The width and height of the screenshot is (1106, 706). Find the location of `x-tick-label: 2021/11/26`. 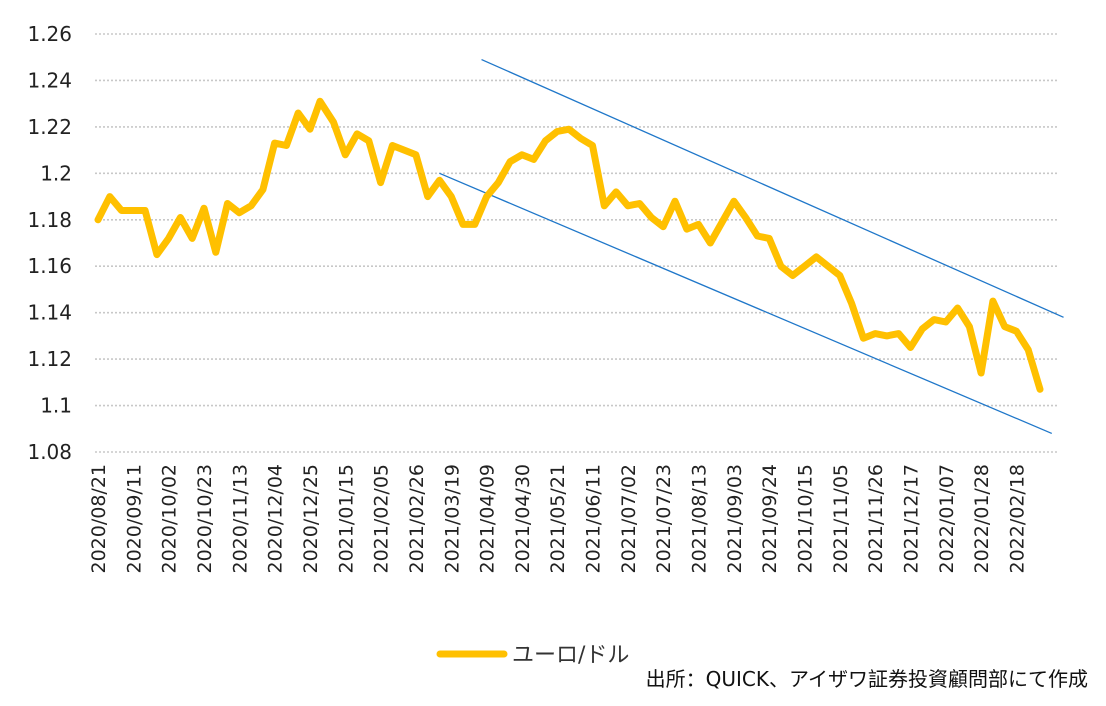

x-tick-label: 2021/11/26 is located at coordinates (876, 519).